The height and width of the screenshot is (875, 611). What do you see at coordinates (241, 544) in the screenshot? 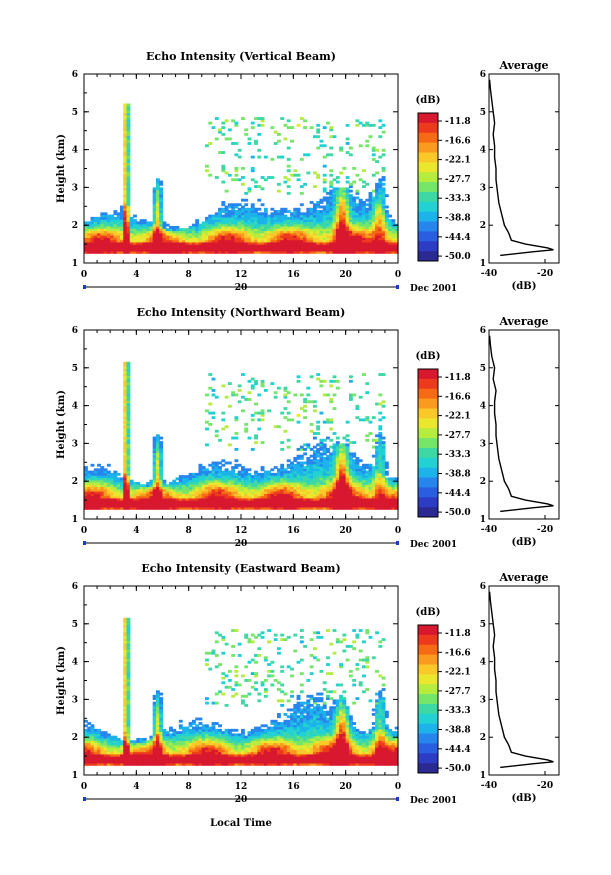
I see `day-label: 20` at bounding box center [241, 544].